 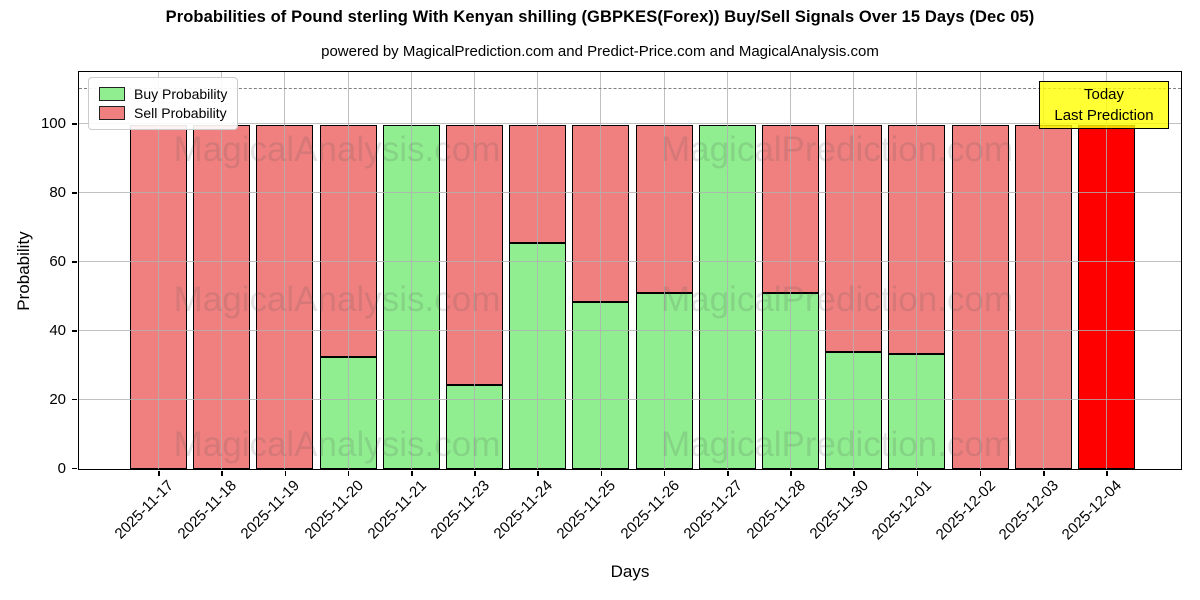 What do you see at coordinates (57, 330) in the screenshot?
I see `y-tick-label: 40` at bounding box center [57, 330].